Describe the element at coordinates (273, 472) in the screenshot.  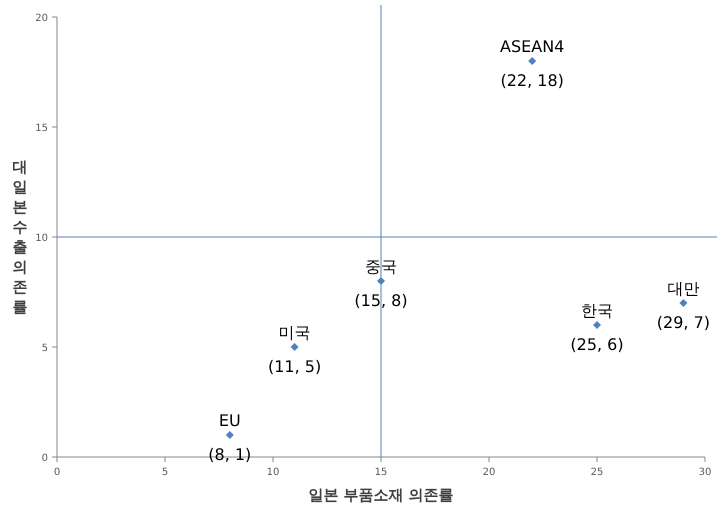
I see `x-tick-label: 10` at that location.